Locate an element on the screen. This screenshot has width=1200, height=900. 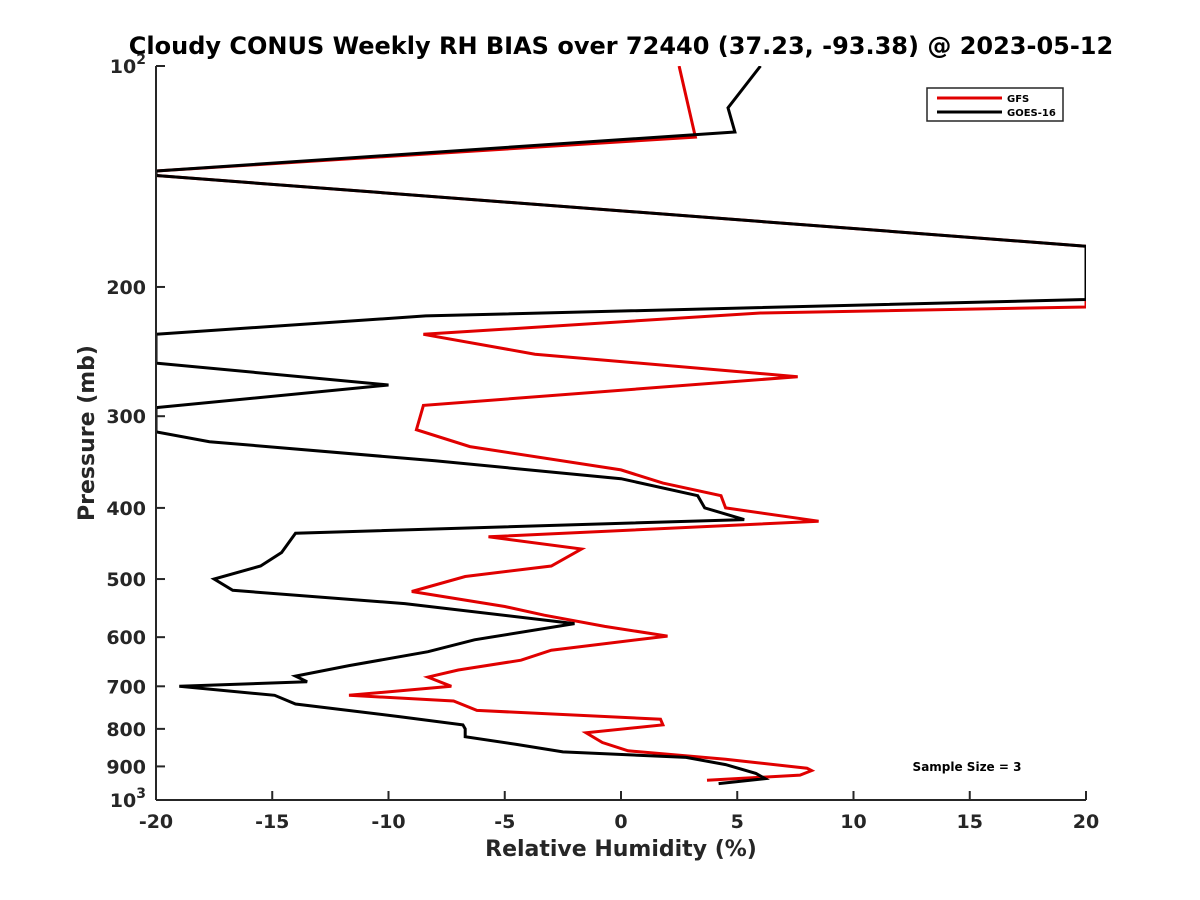
y-axis-label: Pressure (mb) is located at coordinates (87, 433).